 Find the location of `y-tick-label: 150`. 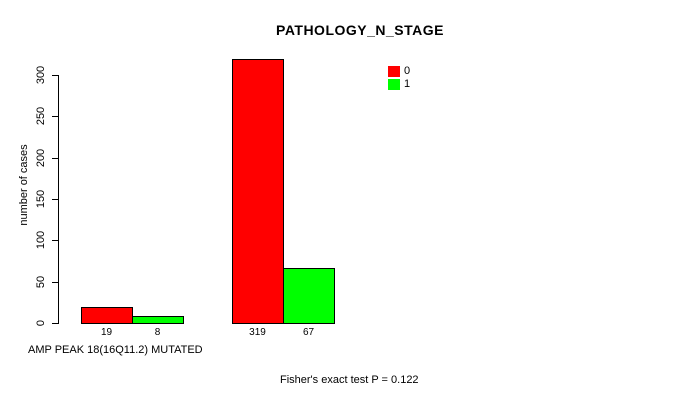

y-tick-label: 150 is located at coordinates (41, 199).